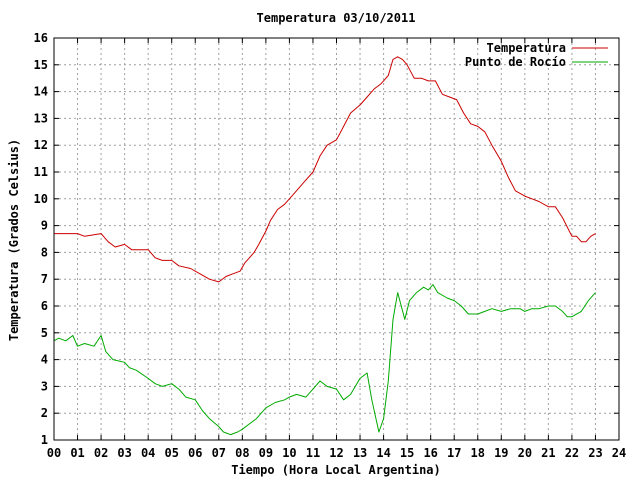  What do you see at coordinates (526, 48) in the screenshot?
I see `legend-label-temperatura: Temperatura` at bounding box center [526, 48].